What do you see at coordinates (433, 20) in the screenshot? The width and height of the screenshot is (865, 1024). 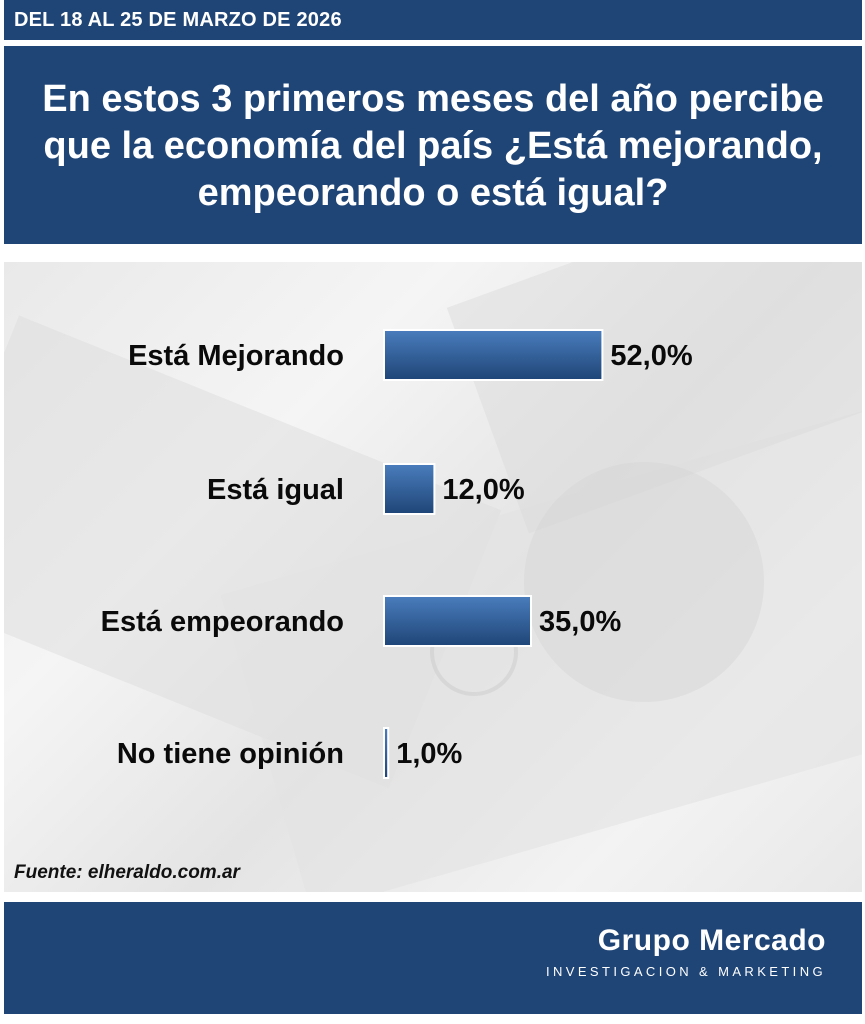 I see `date-banner: DEL 18 AL 25 DE MARZO DE 2026` at bounding box center [433, 20].